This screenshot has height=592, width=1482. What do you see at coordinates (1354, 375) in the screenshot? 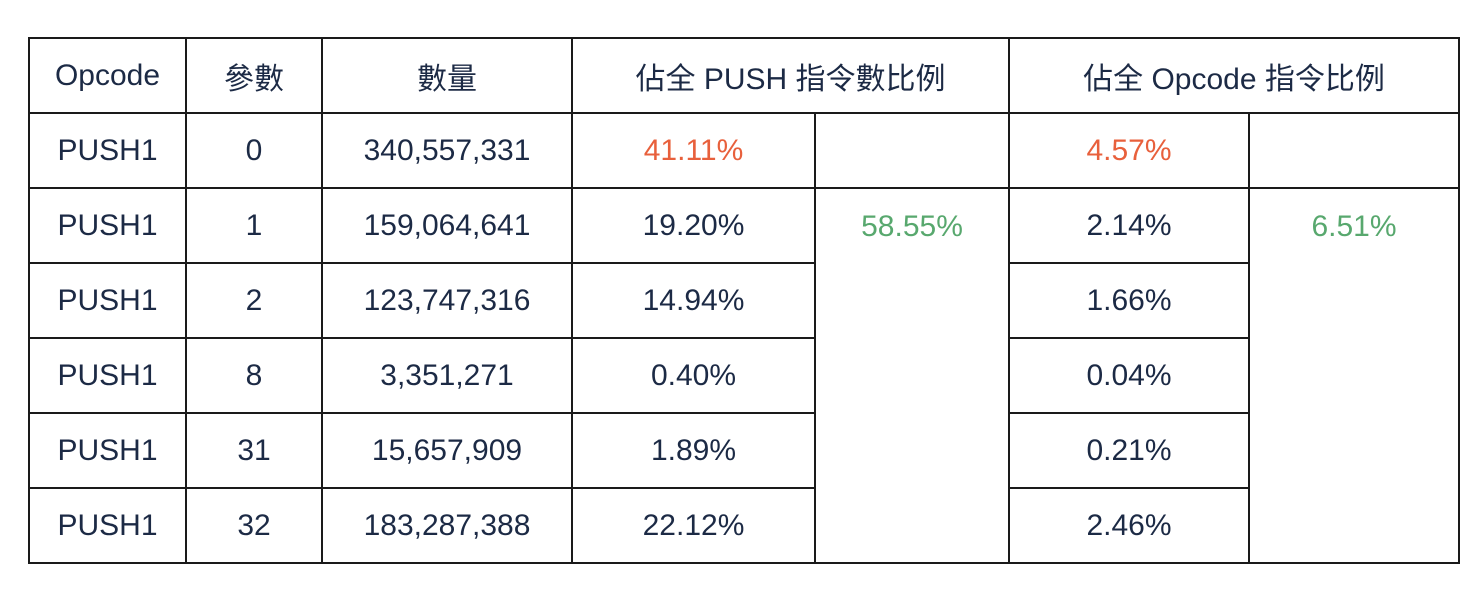
I see `cell-opcode-sum: 6.51%` at bounding box center [1354, 375].